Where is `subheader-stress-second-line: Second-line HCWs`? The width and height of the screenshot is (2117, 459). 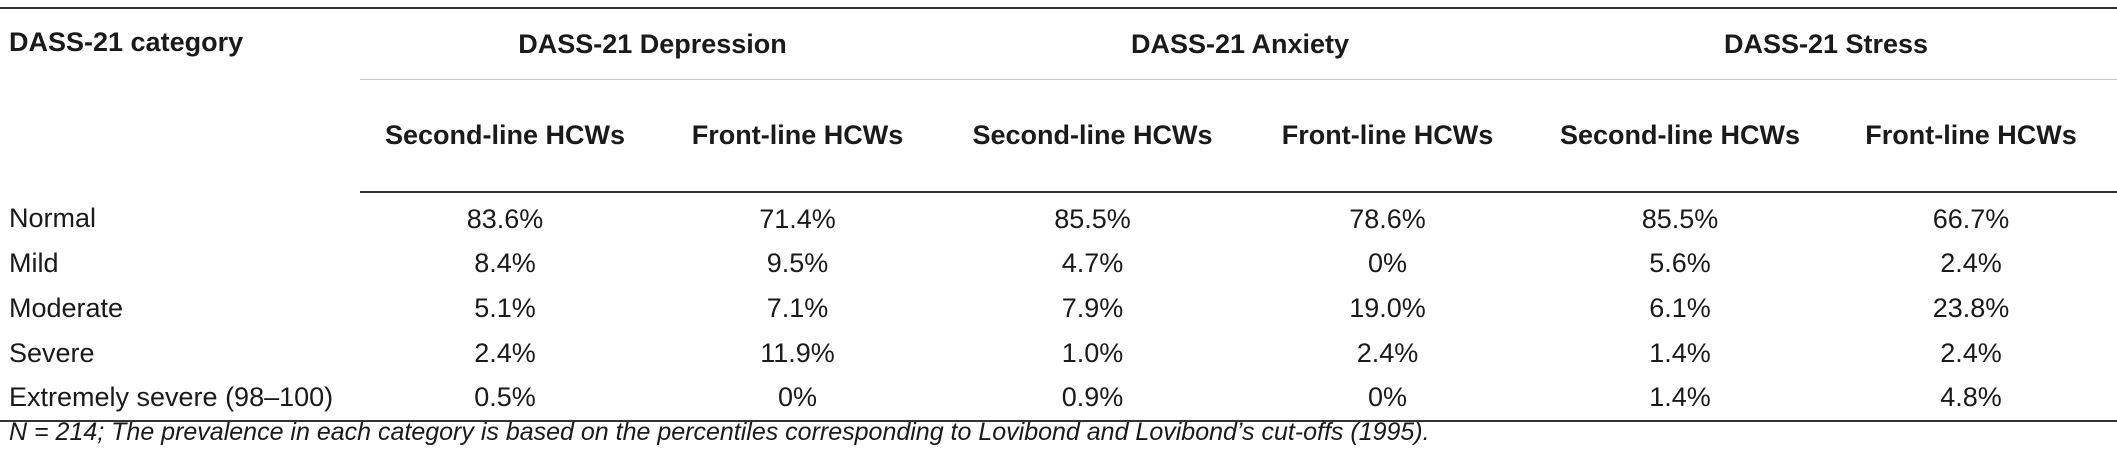 subheader-stress-second-line: Second-line HCWs is located at coordinates (1680, 136).